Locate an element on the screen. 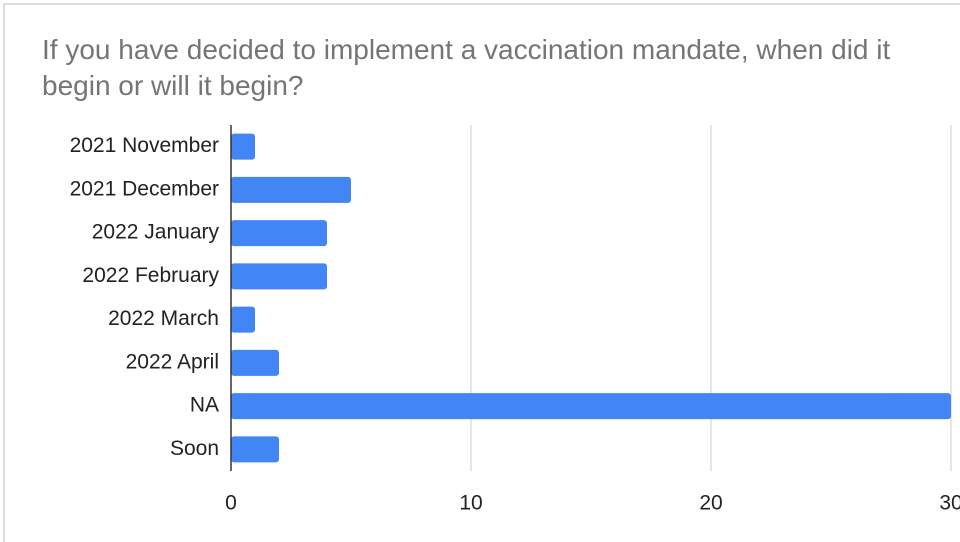 The image size is (960, 542). x-tick-label: 0 is located at coordinates (231, 503).